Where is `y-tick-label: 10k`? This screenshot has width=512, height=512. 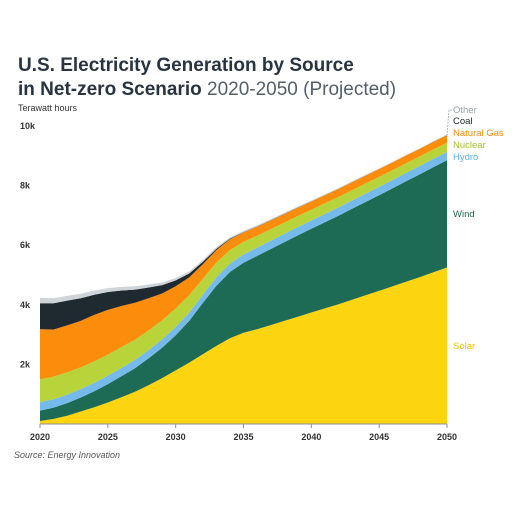
y-tick-label: 10k is located at coordinates (28, 126).